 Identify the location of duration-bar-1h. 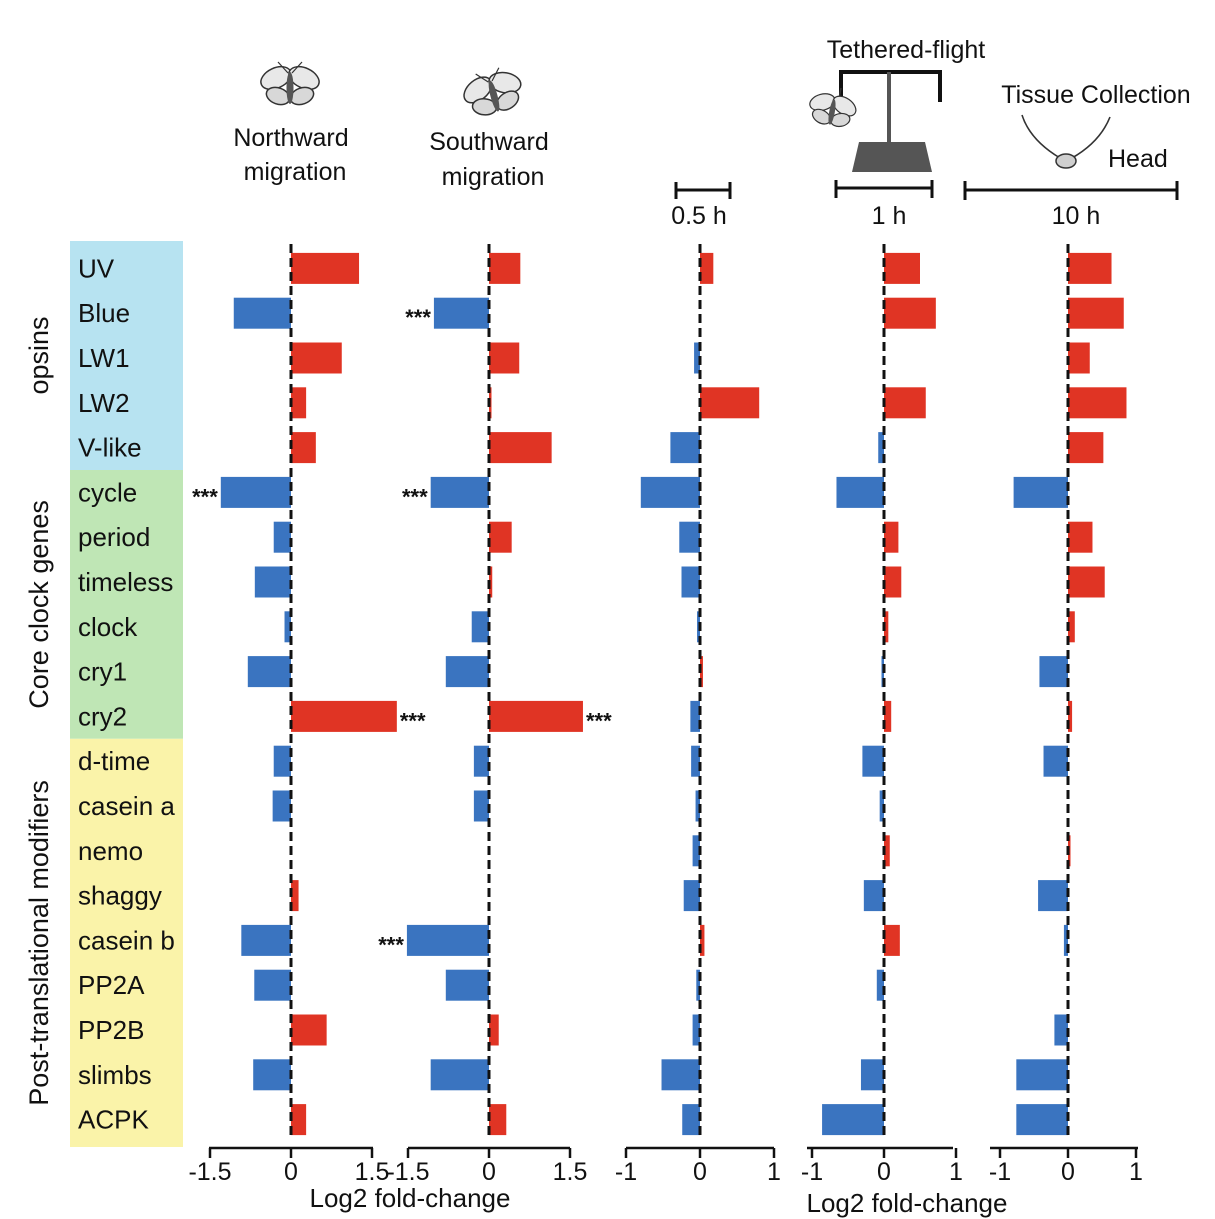
(884, 189).